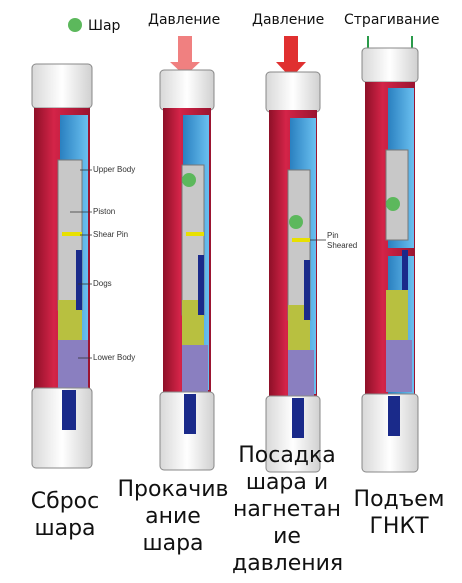 The height and width of the screenshot is (583, 462). I want to click on tool-1-lower-body, so click(73, 365).